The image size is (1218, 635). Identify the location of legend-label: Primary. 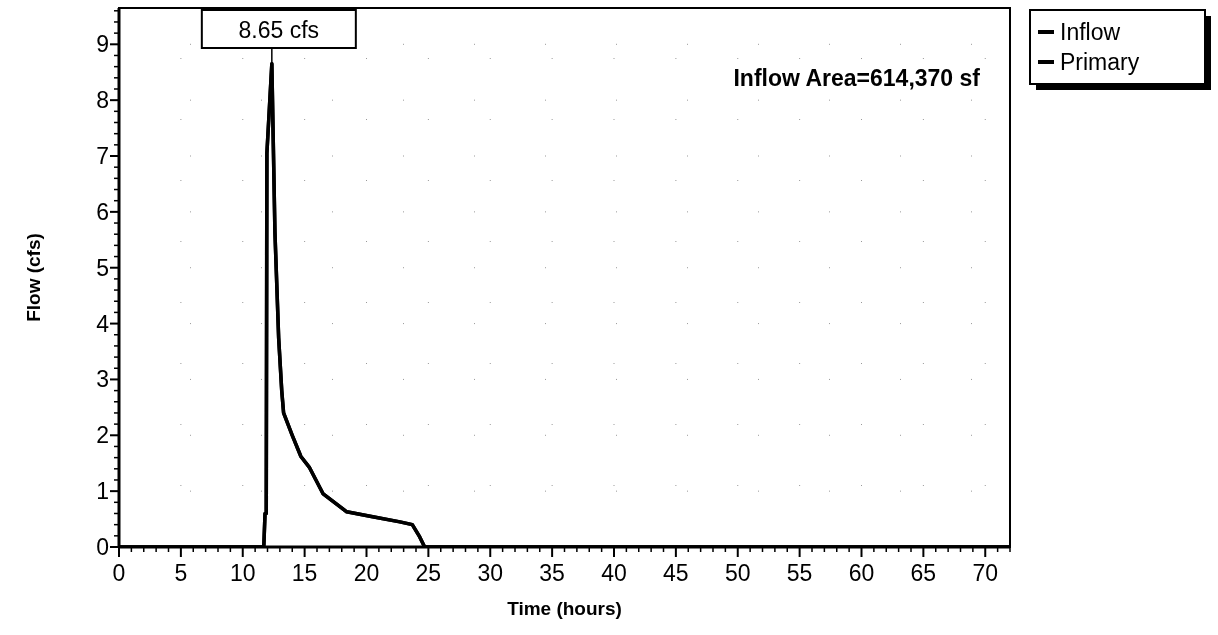
(1100, 62).